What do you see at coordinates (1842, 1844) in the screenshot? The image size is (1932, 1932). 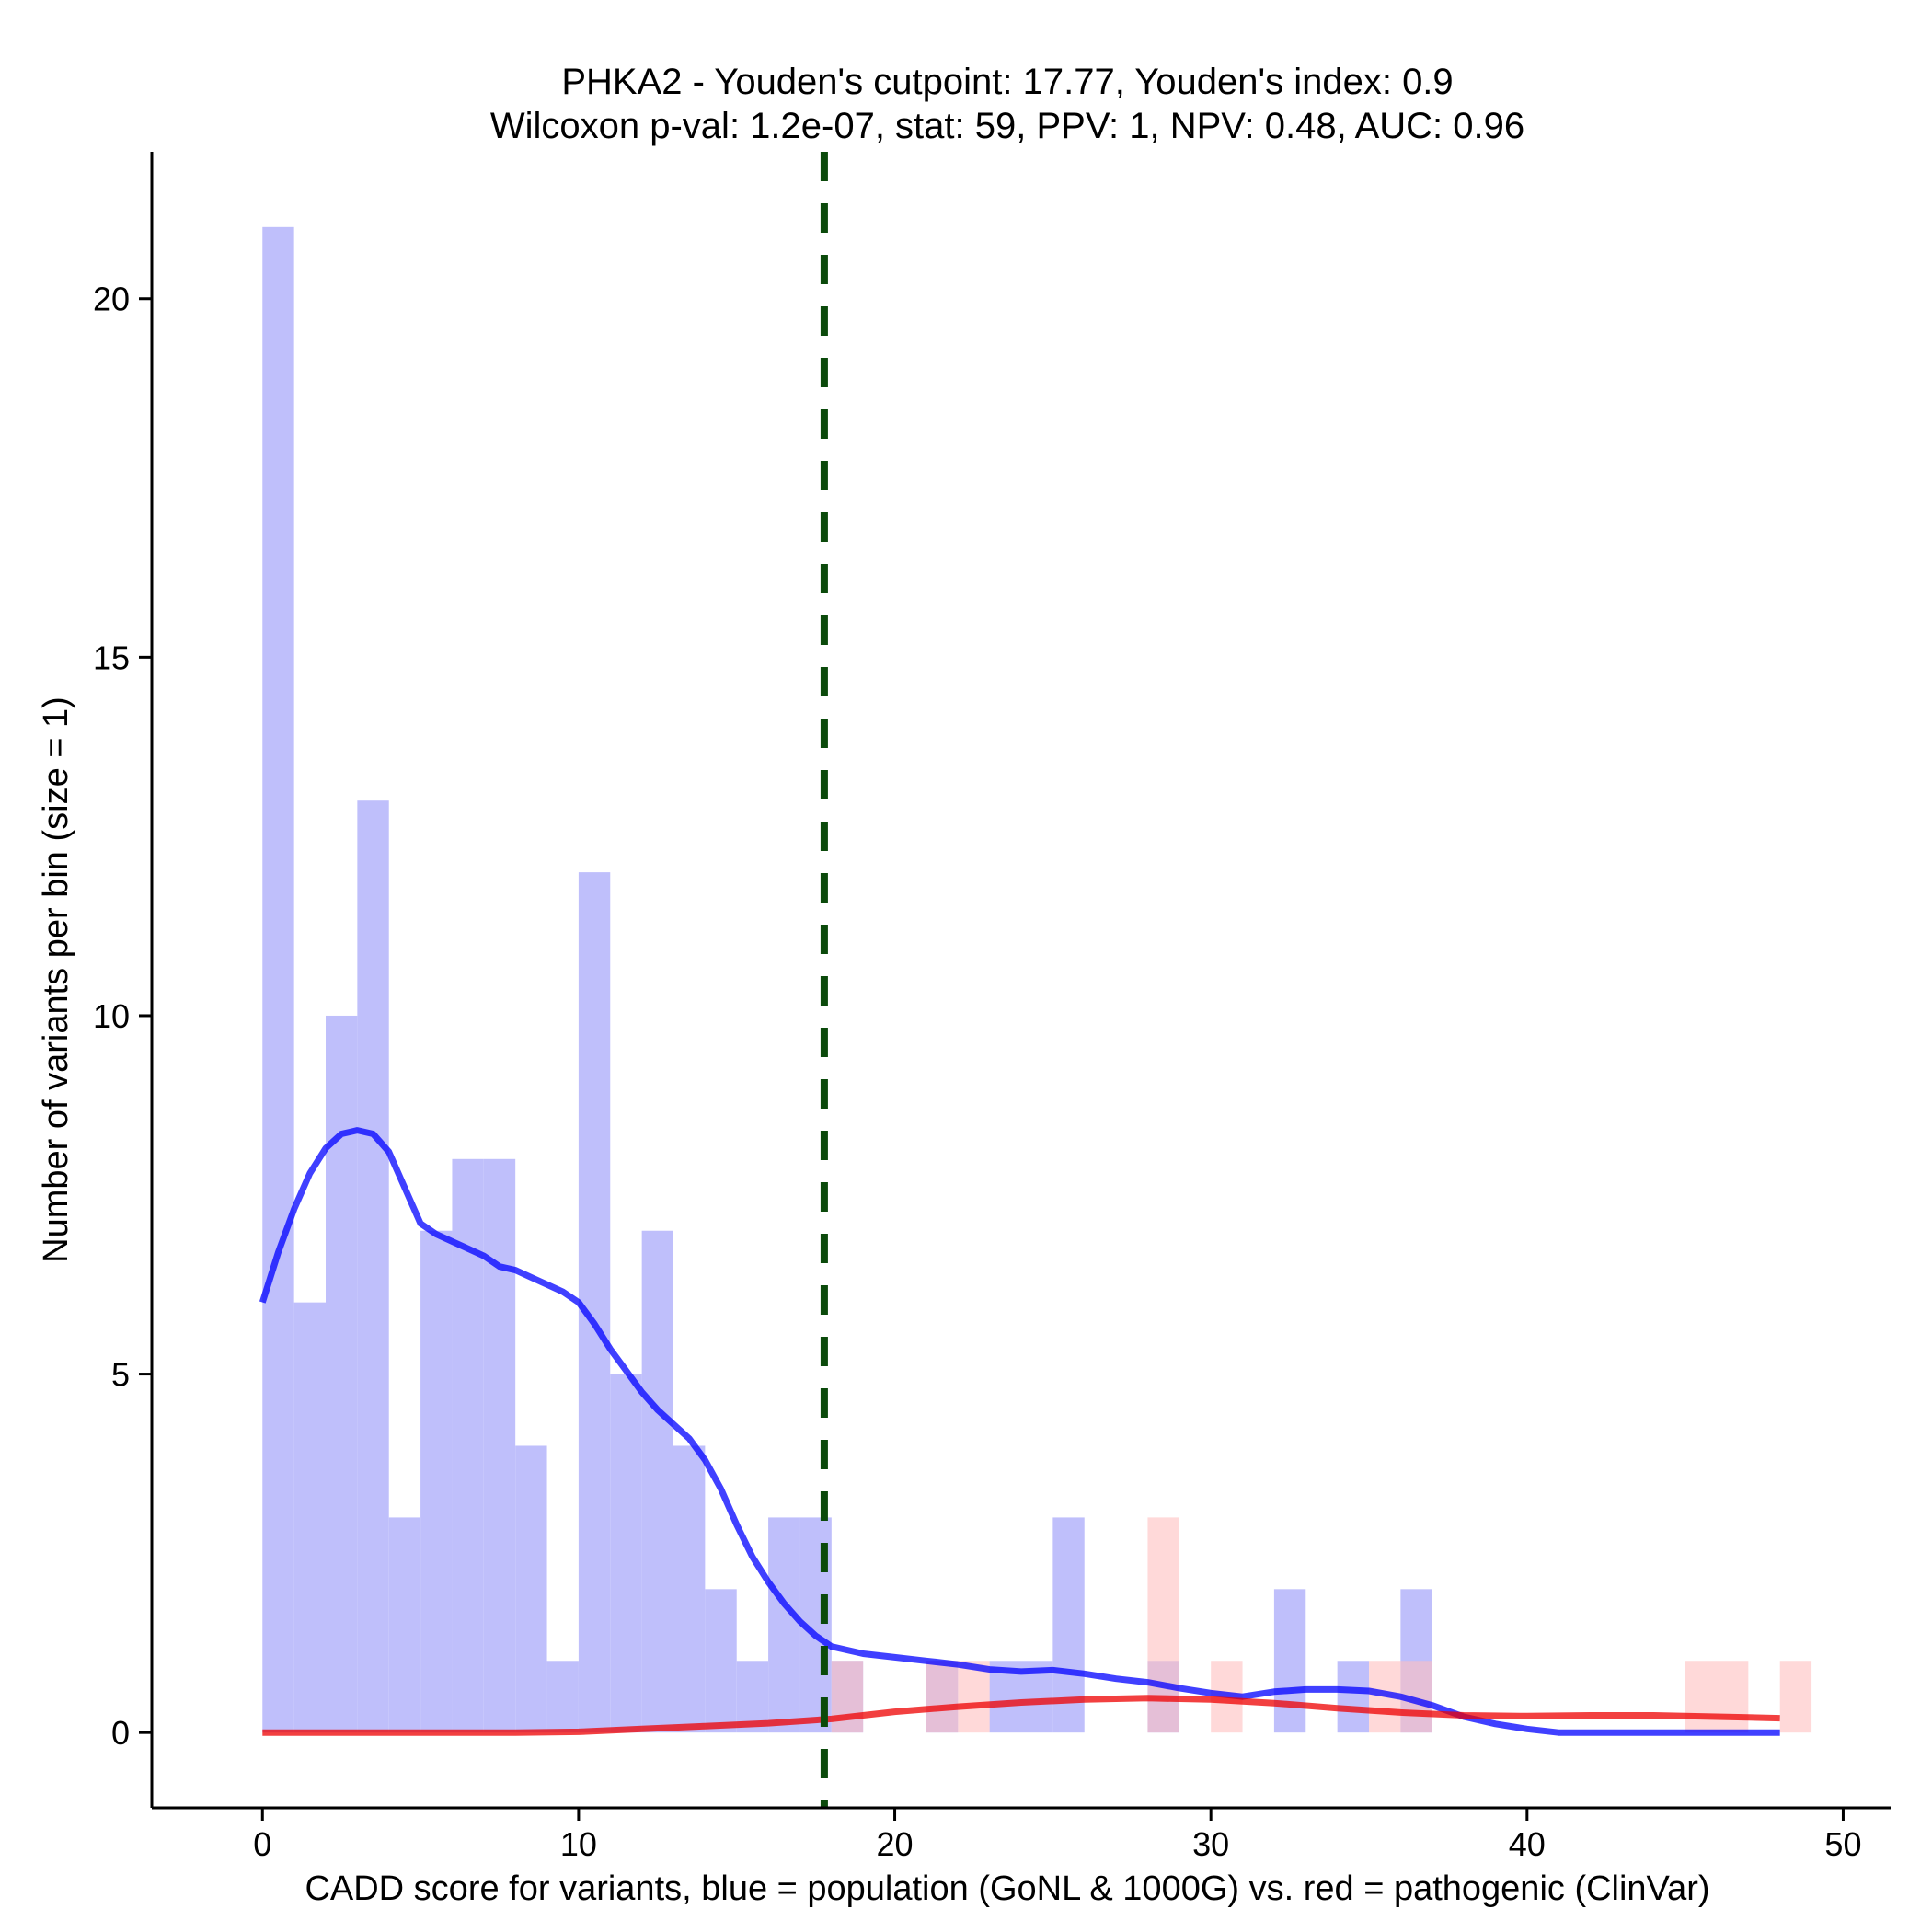 I see `x-tick-label: 50` at bounding box center [1842, 1844].